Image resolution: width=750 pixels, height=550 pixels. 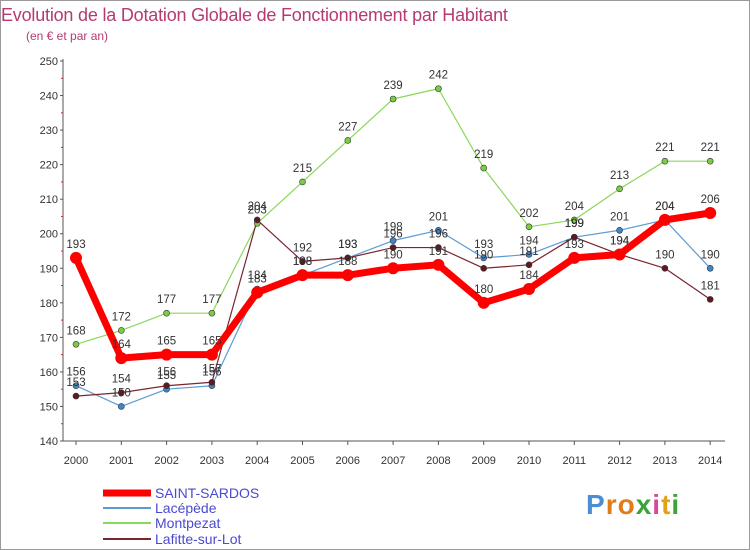 I want to click on data-label: 198, so click(x=393, y=228).